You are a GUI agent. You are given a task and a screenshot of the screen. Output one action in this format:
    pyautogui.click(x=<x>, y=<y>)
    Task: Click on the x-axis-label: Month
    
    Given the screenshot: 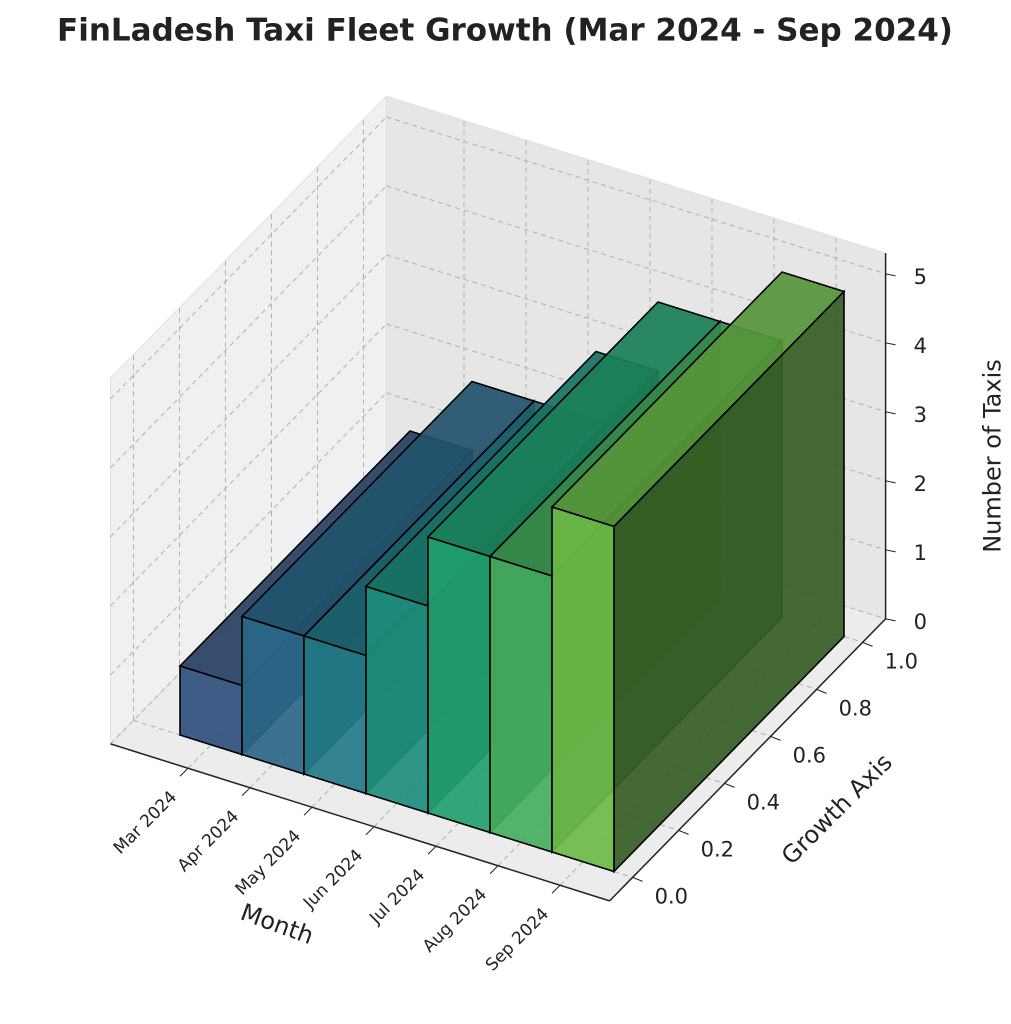 What is the action you would take?
    pyautogui.click(x=277, y=924)
    